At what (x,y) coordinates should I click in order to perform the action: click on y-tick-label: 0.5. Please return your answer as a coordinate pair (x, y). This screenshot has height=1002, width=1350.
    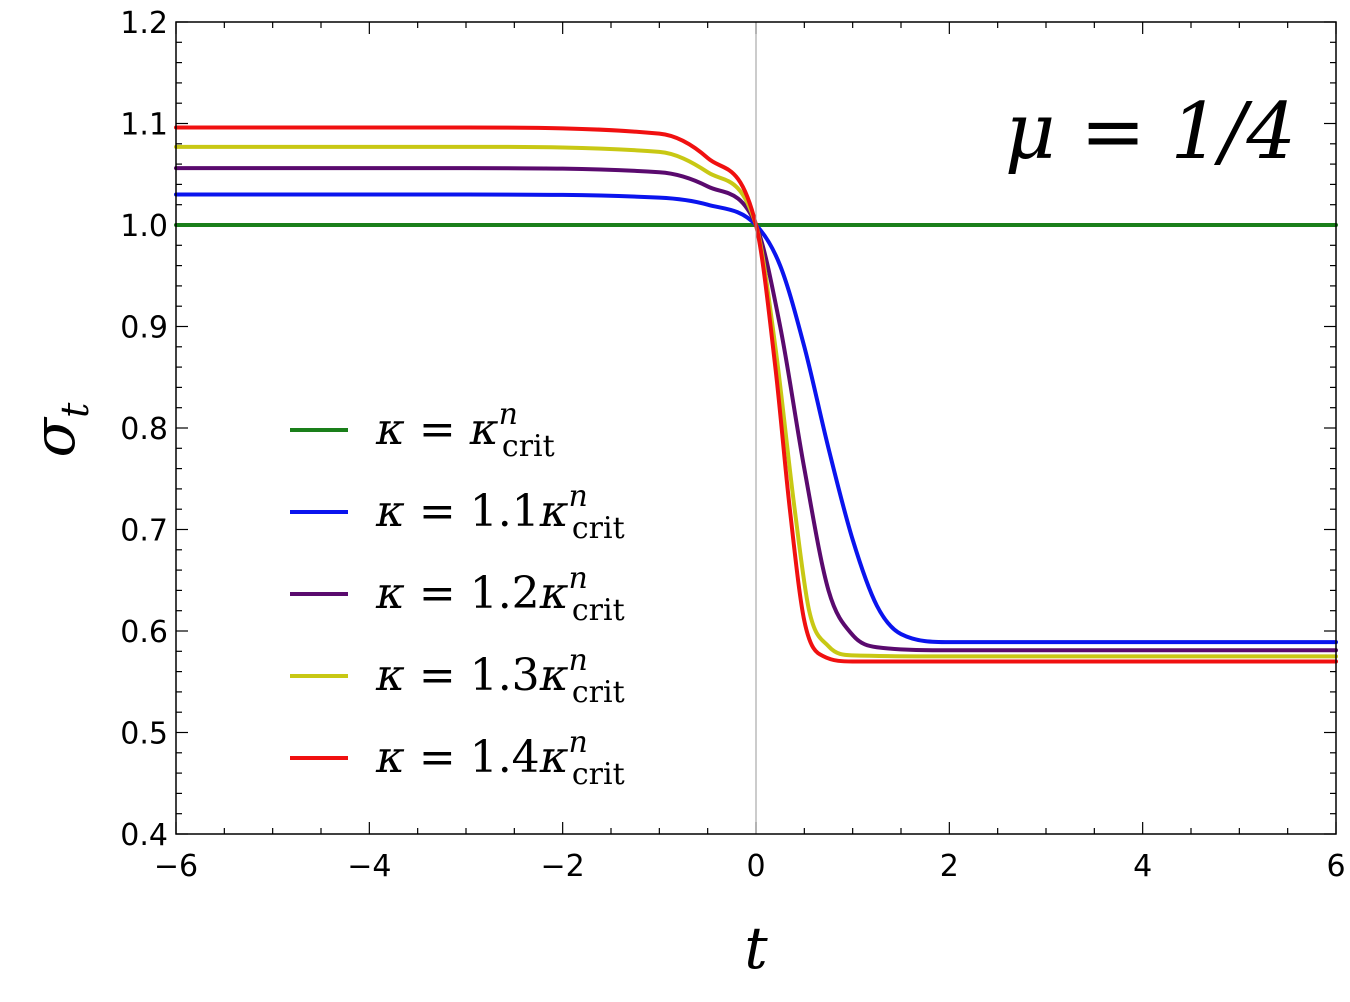
    Looking at the image, I should click on (144, 734).